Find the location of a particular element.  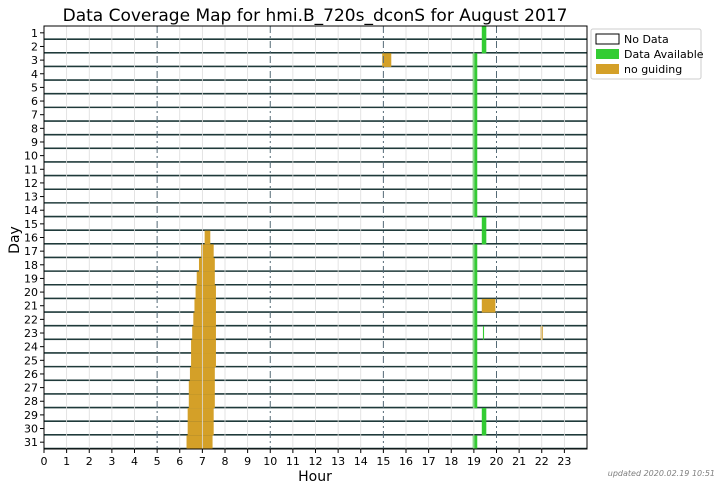

coverage-bar-day27-available is located at coordinates (475, 387).